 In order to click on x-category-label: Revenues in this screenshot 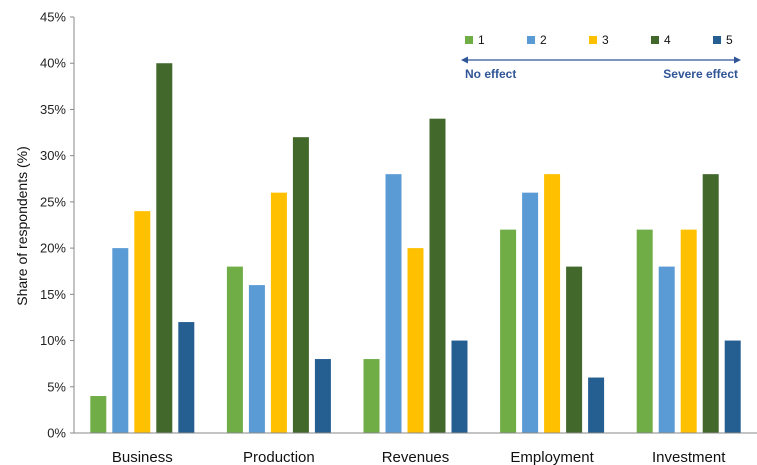, I will do `click(416, 457)`.